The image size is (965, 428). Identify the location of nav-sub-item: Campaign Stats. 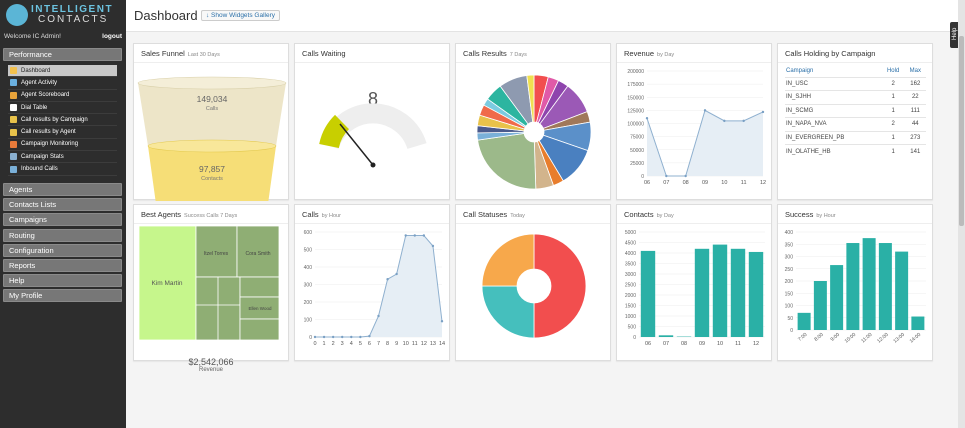
(62, 157).